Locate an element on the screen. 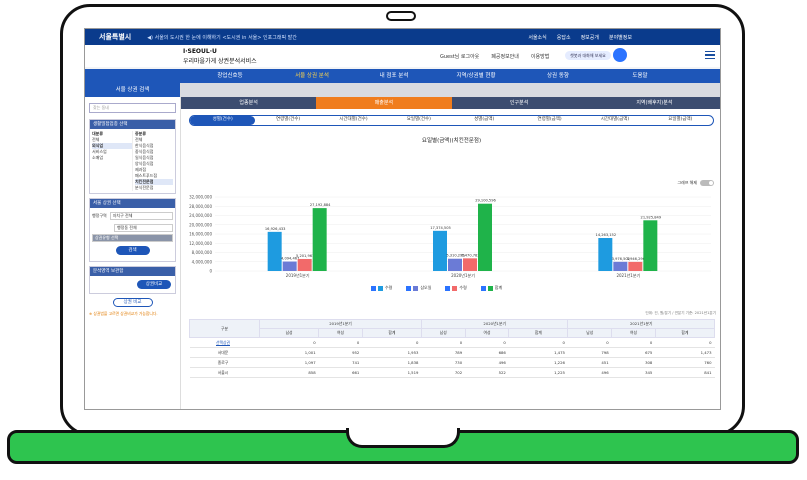 The width and height of the screenshot is (807, 480). main-tabs: 업종분석 매출분석 인구분석 지역(배후지)분석 is located at coordinates (450, 103).